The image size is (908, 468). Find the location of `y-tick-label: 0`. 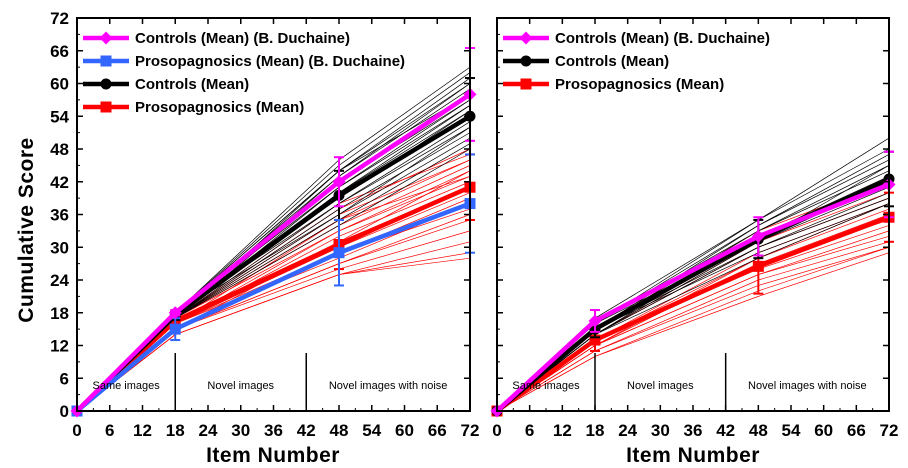

y-tick-label: 0 is located at coordinates (64, 411).